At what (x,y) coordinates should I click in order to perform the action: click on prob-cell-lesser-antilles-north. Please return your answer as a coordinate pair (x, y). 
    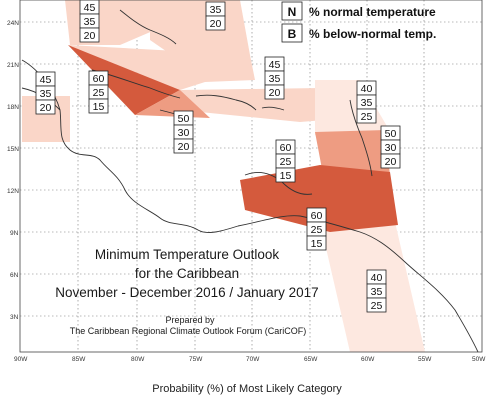
    Looking at the image, I should click on (366, 116).